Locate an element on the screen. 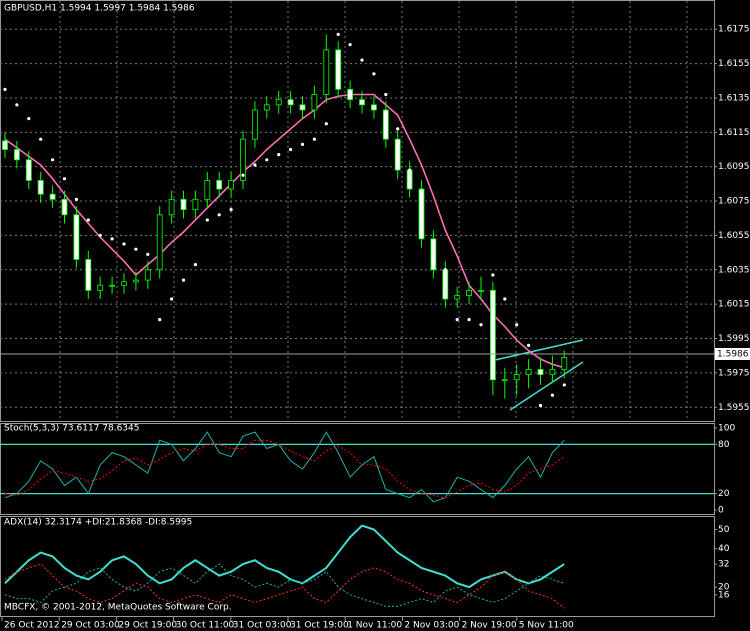 Image resolution: width=750 pixels, height=631 pixels. y-tick-label: 100 is located at coordinates (726, 429).